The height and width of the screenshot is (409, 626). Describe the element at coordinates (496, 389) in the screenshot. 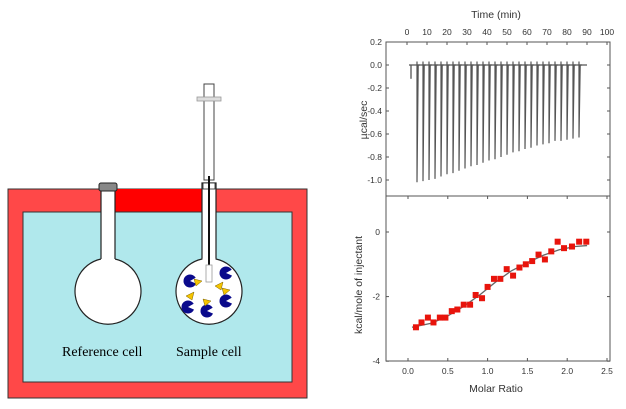

I see `molar-ratio-axis-title: Molar Ratio` at that location.